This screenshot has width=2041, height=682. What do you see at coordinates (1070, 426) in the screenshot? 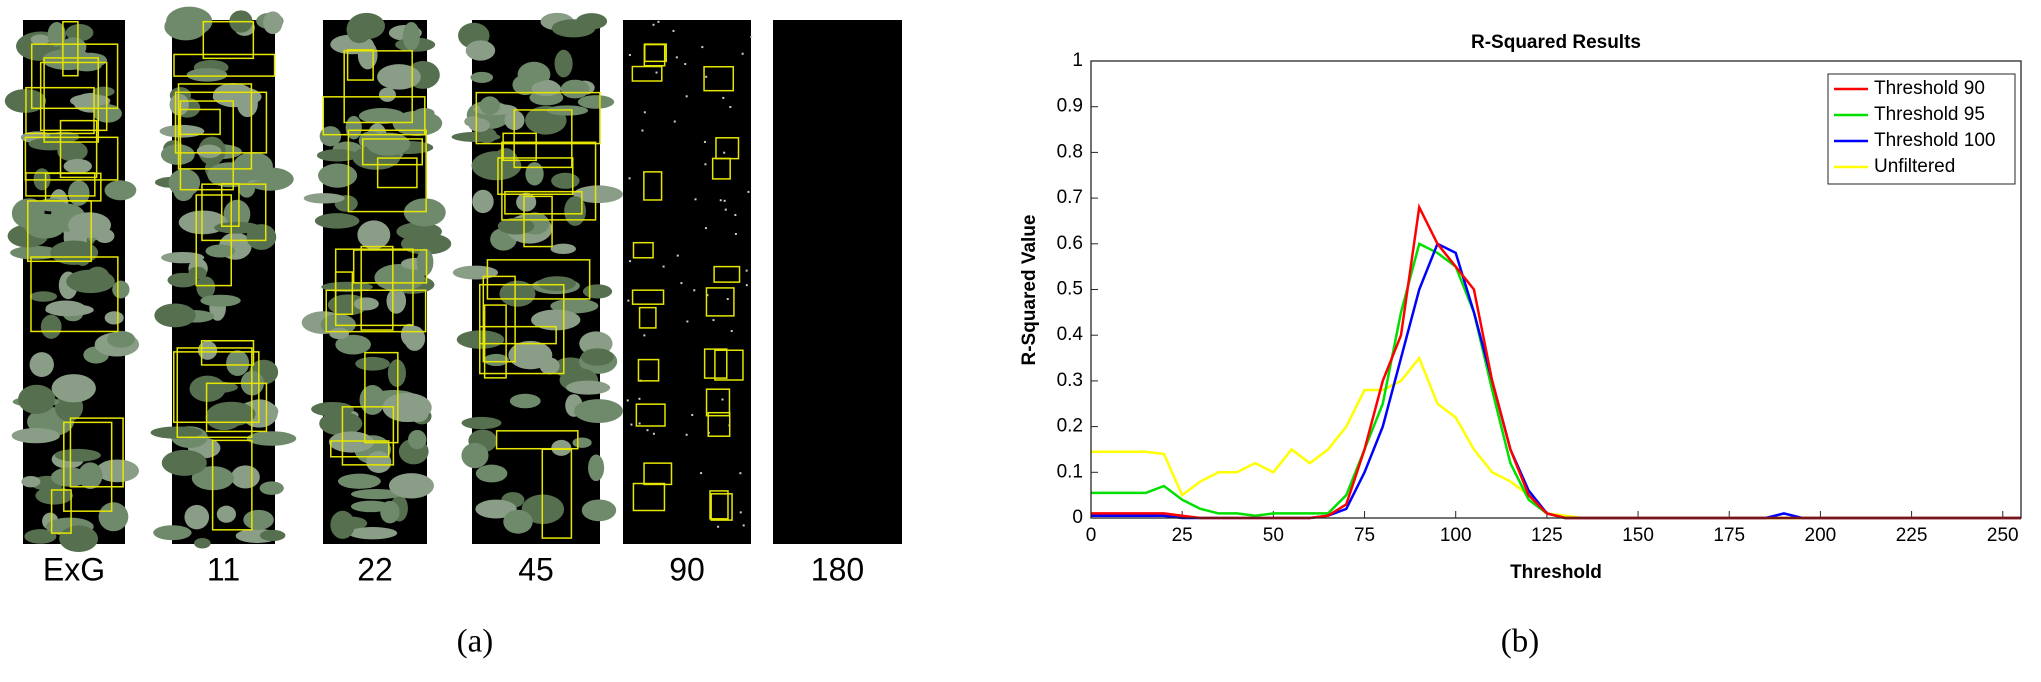
I see `y-tick-label: 0.2` at bounding box center [1070, 426].